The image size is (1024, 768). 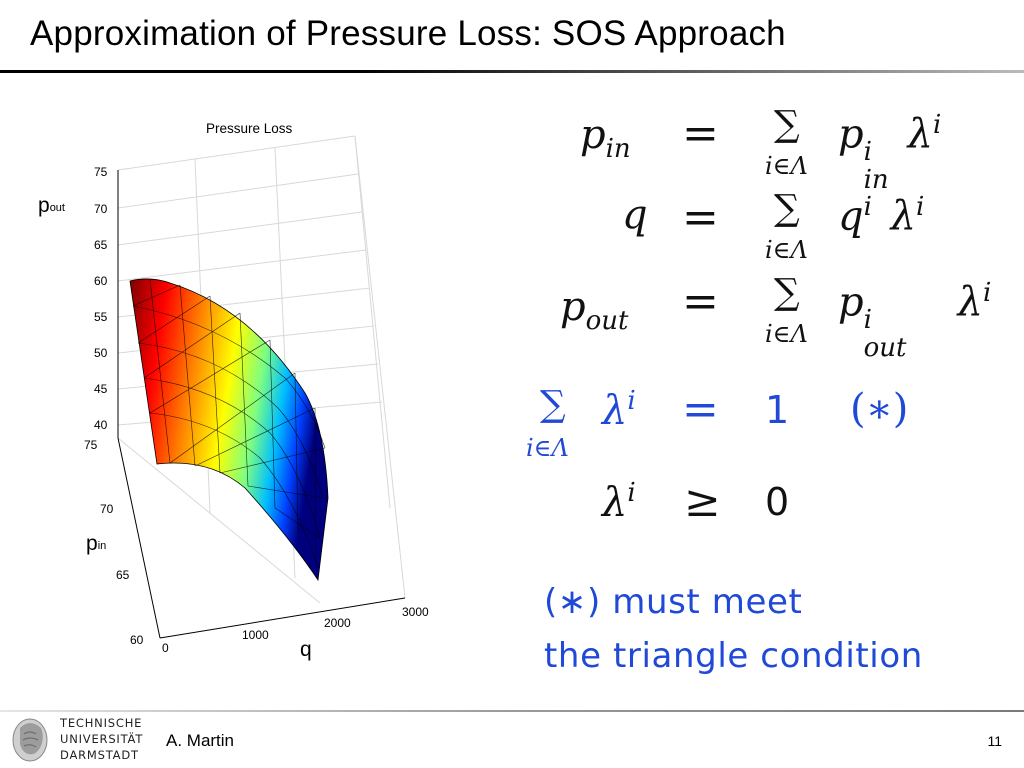 What do you see at coordinates (107, 509) in the screenshot?
I see `y-tick: 70` at bounding box center [107, 509].